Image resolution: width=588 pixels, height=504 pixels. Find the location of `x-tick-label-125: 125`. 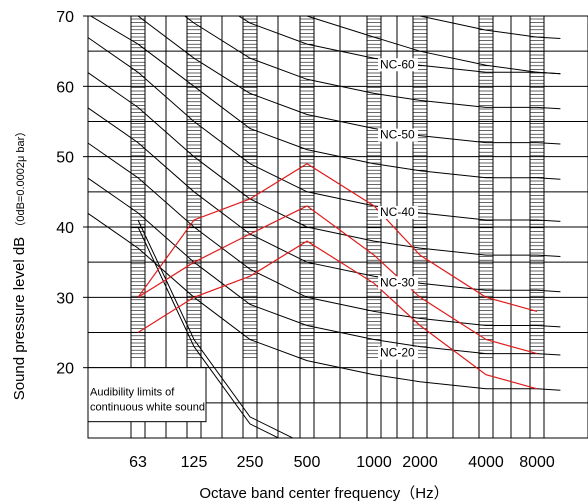

x-tick-label-125: 125 is located at coordinates (194, 462).